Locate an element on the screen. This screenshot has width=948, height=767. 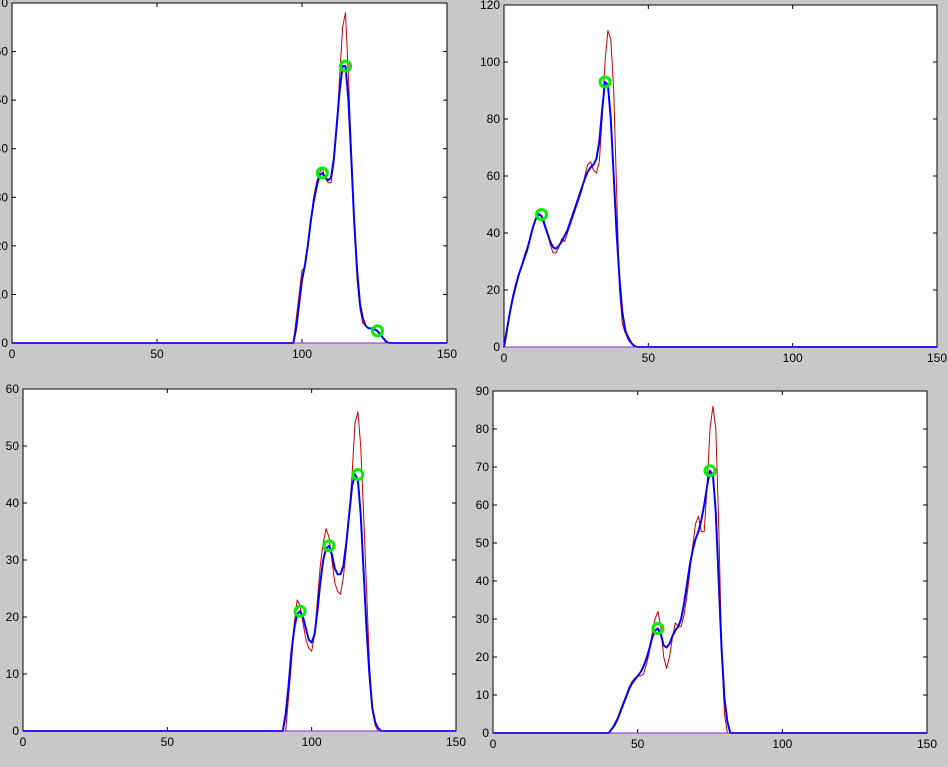
y-tick-label: 100 is located at coordinates (490, 62).